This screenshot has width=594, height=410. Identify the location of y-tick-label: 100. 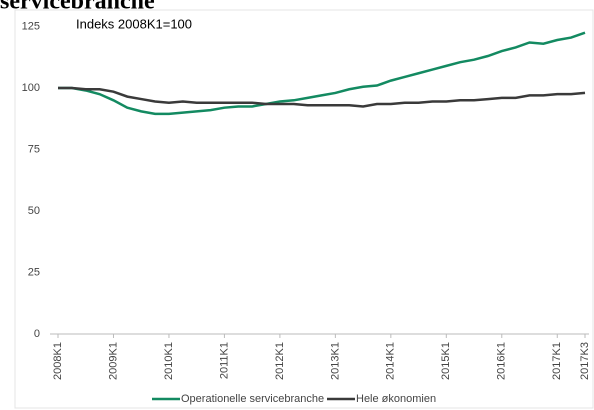
(31, 88).